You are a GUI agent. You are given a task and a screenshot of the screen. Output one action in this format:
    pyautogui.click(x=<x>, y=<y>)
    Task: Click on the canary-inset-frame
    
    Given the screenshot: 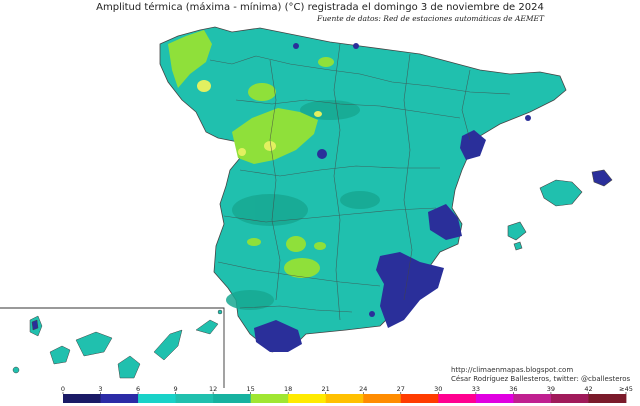 What is the action you would take?
    pyautogui.click(x=112, y=347)
    